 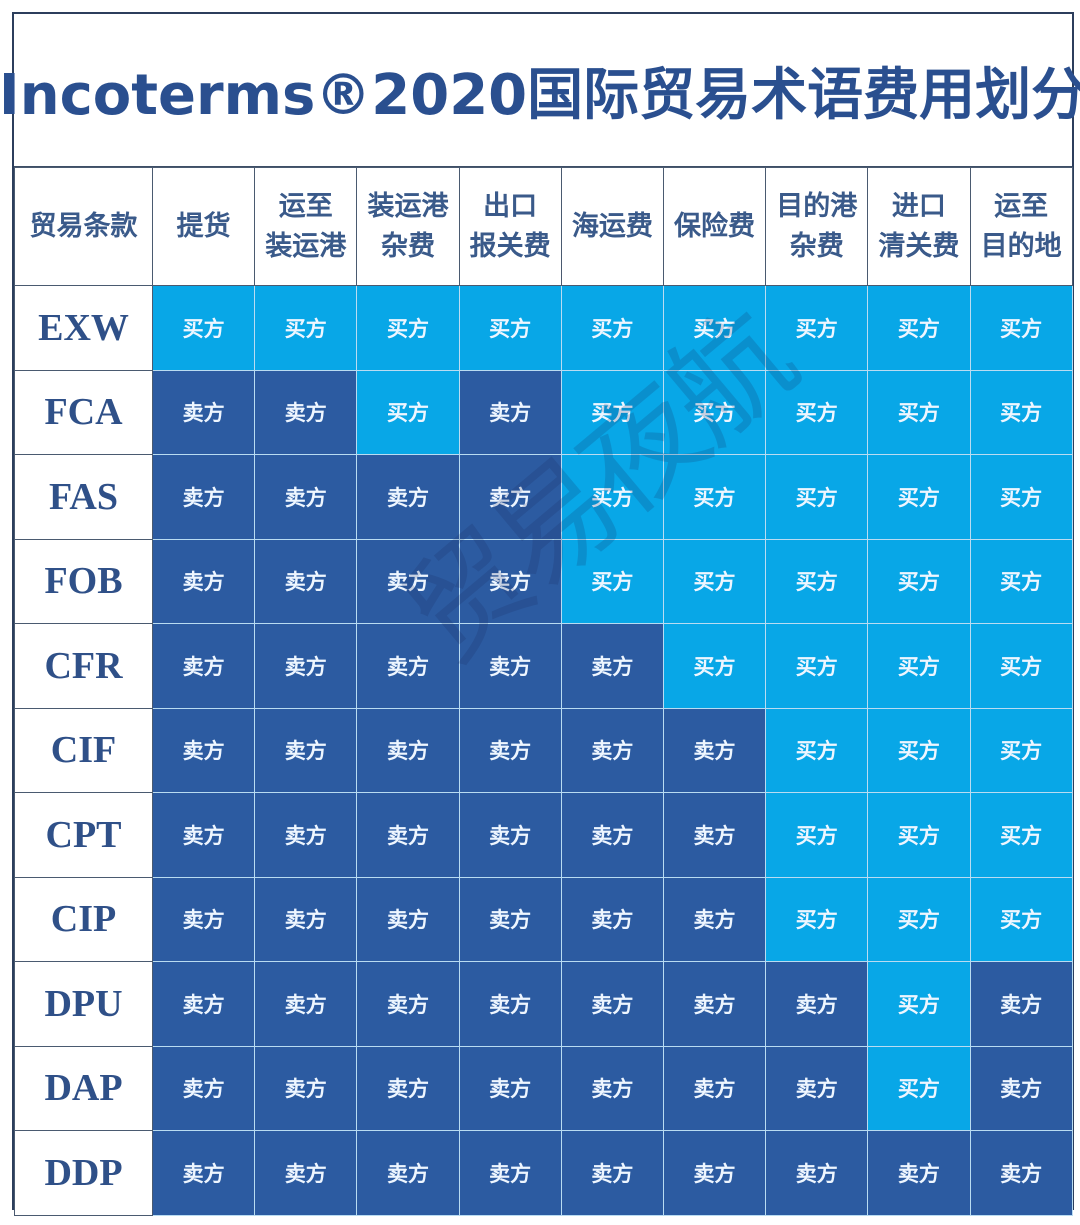 What do you see at coordinates (83, 328) in the screenshot?
I see `trade-term-cell: EXW` at bounding box center [83, 328].